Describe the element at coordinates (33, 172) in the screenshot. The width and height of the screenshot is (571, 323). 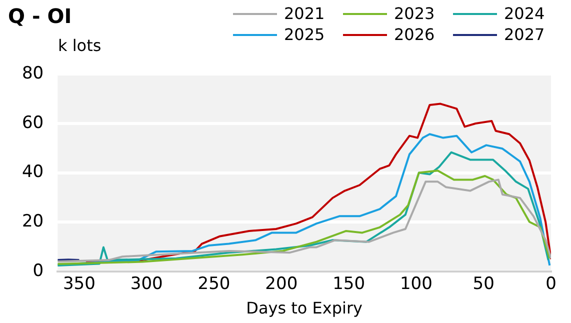
I see `y-tick-label: 40` at that location.